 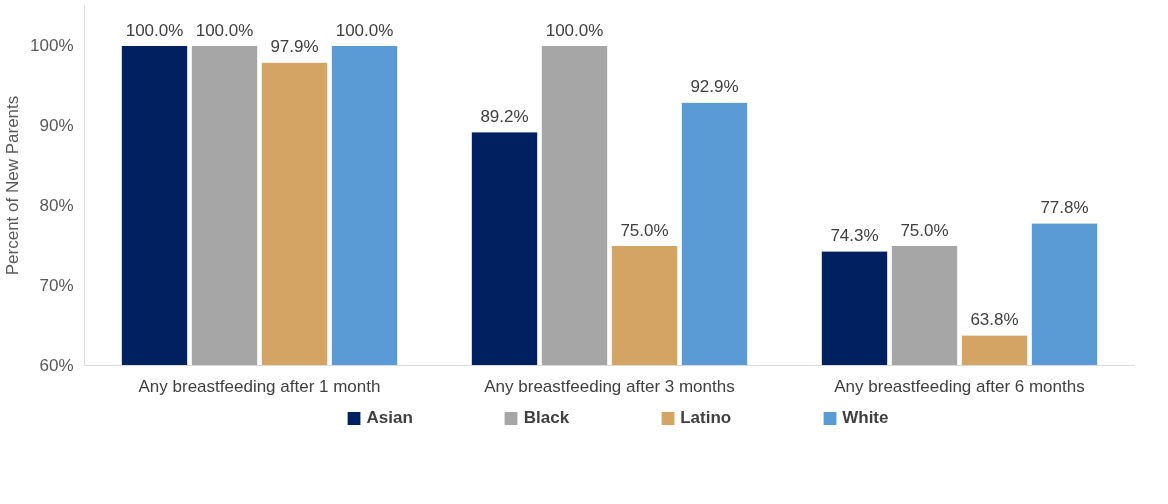 I want to click on y-axis-title: Percent of New Parents, so click(x=13, y=185).